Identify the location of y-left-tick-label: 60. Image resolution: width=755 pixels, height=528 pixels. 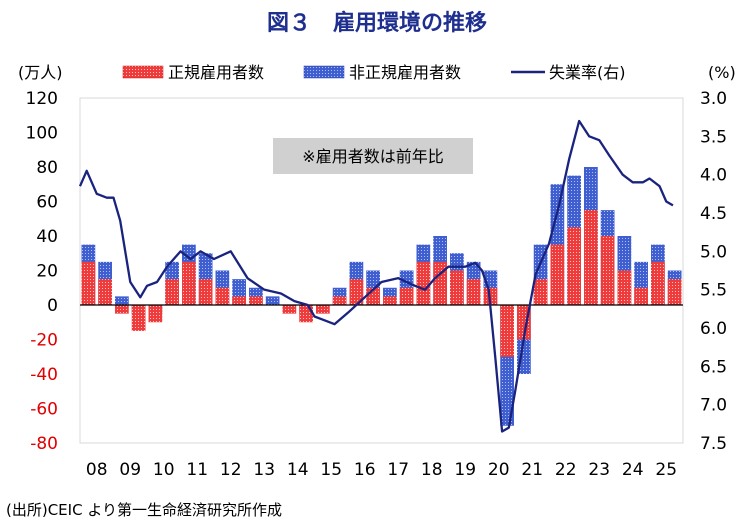
(47, 203).